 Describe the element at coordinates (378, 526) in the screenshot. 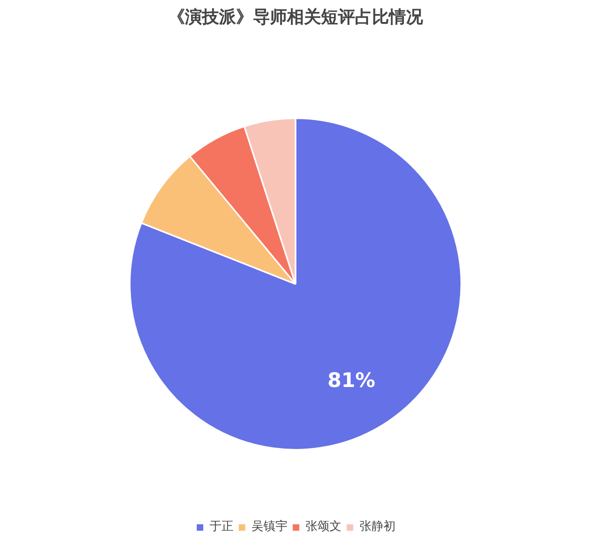

I see `legend-label: 张静初` at that location.